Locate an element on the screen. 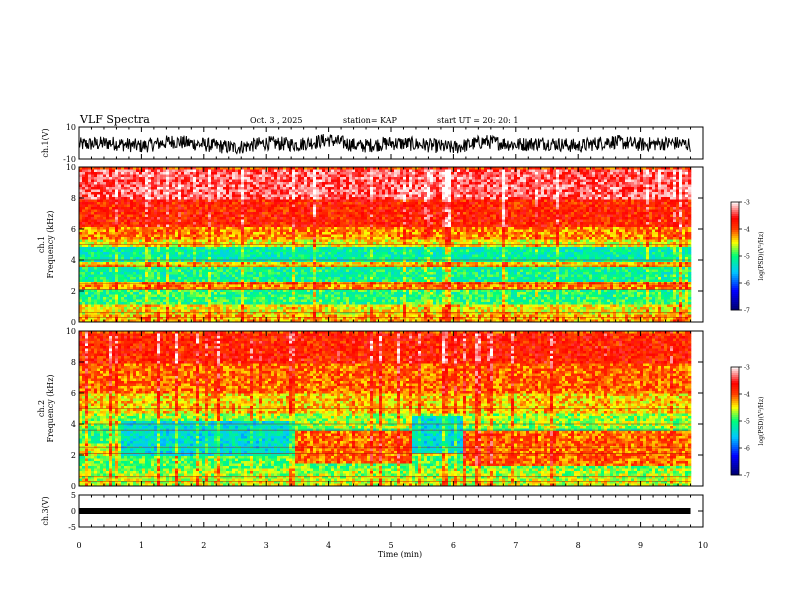 The image size is (792, 612). ch3-waveform-ytick-label: -5 is located at coordinates (72, 527).